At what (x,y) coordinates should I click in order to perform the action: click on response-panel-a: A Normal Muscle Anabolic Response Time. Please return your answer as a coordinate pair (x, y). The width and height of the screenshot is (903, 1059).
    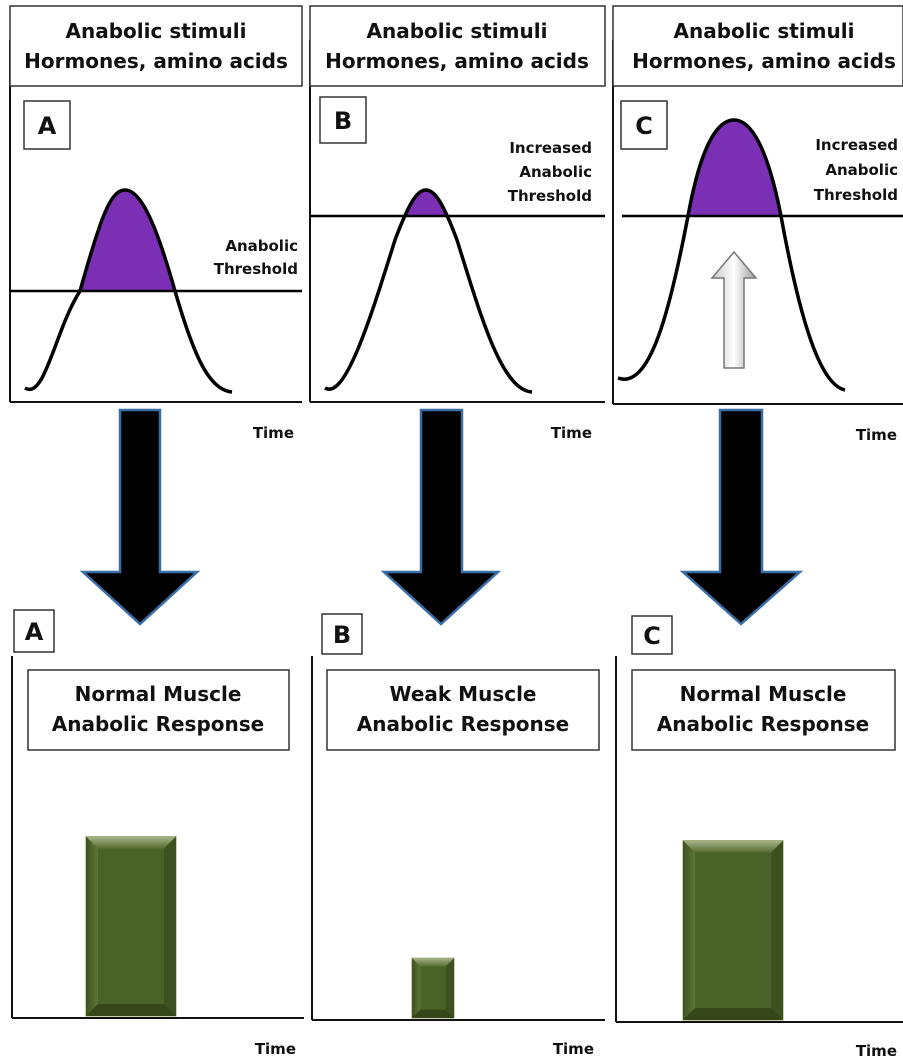
    Looking at the image, I should click on (157, 833).